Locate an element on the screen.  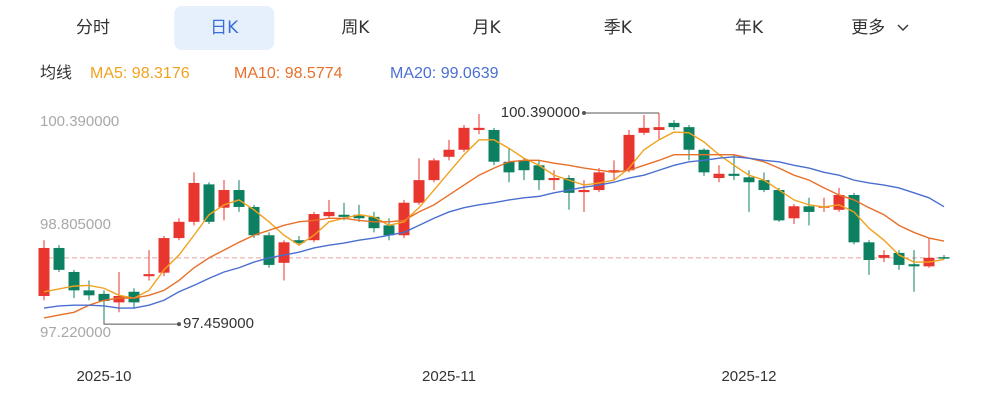
tab: 月K is located at coordinates (487, 28).